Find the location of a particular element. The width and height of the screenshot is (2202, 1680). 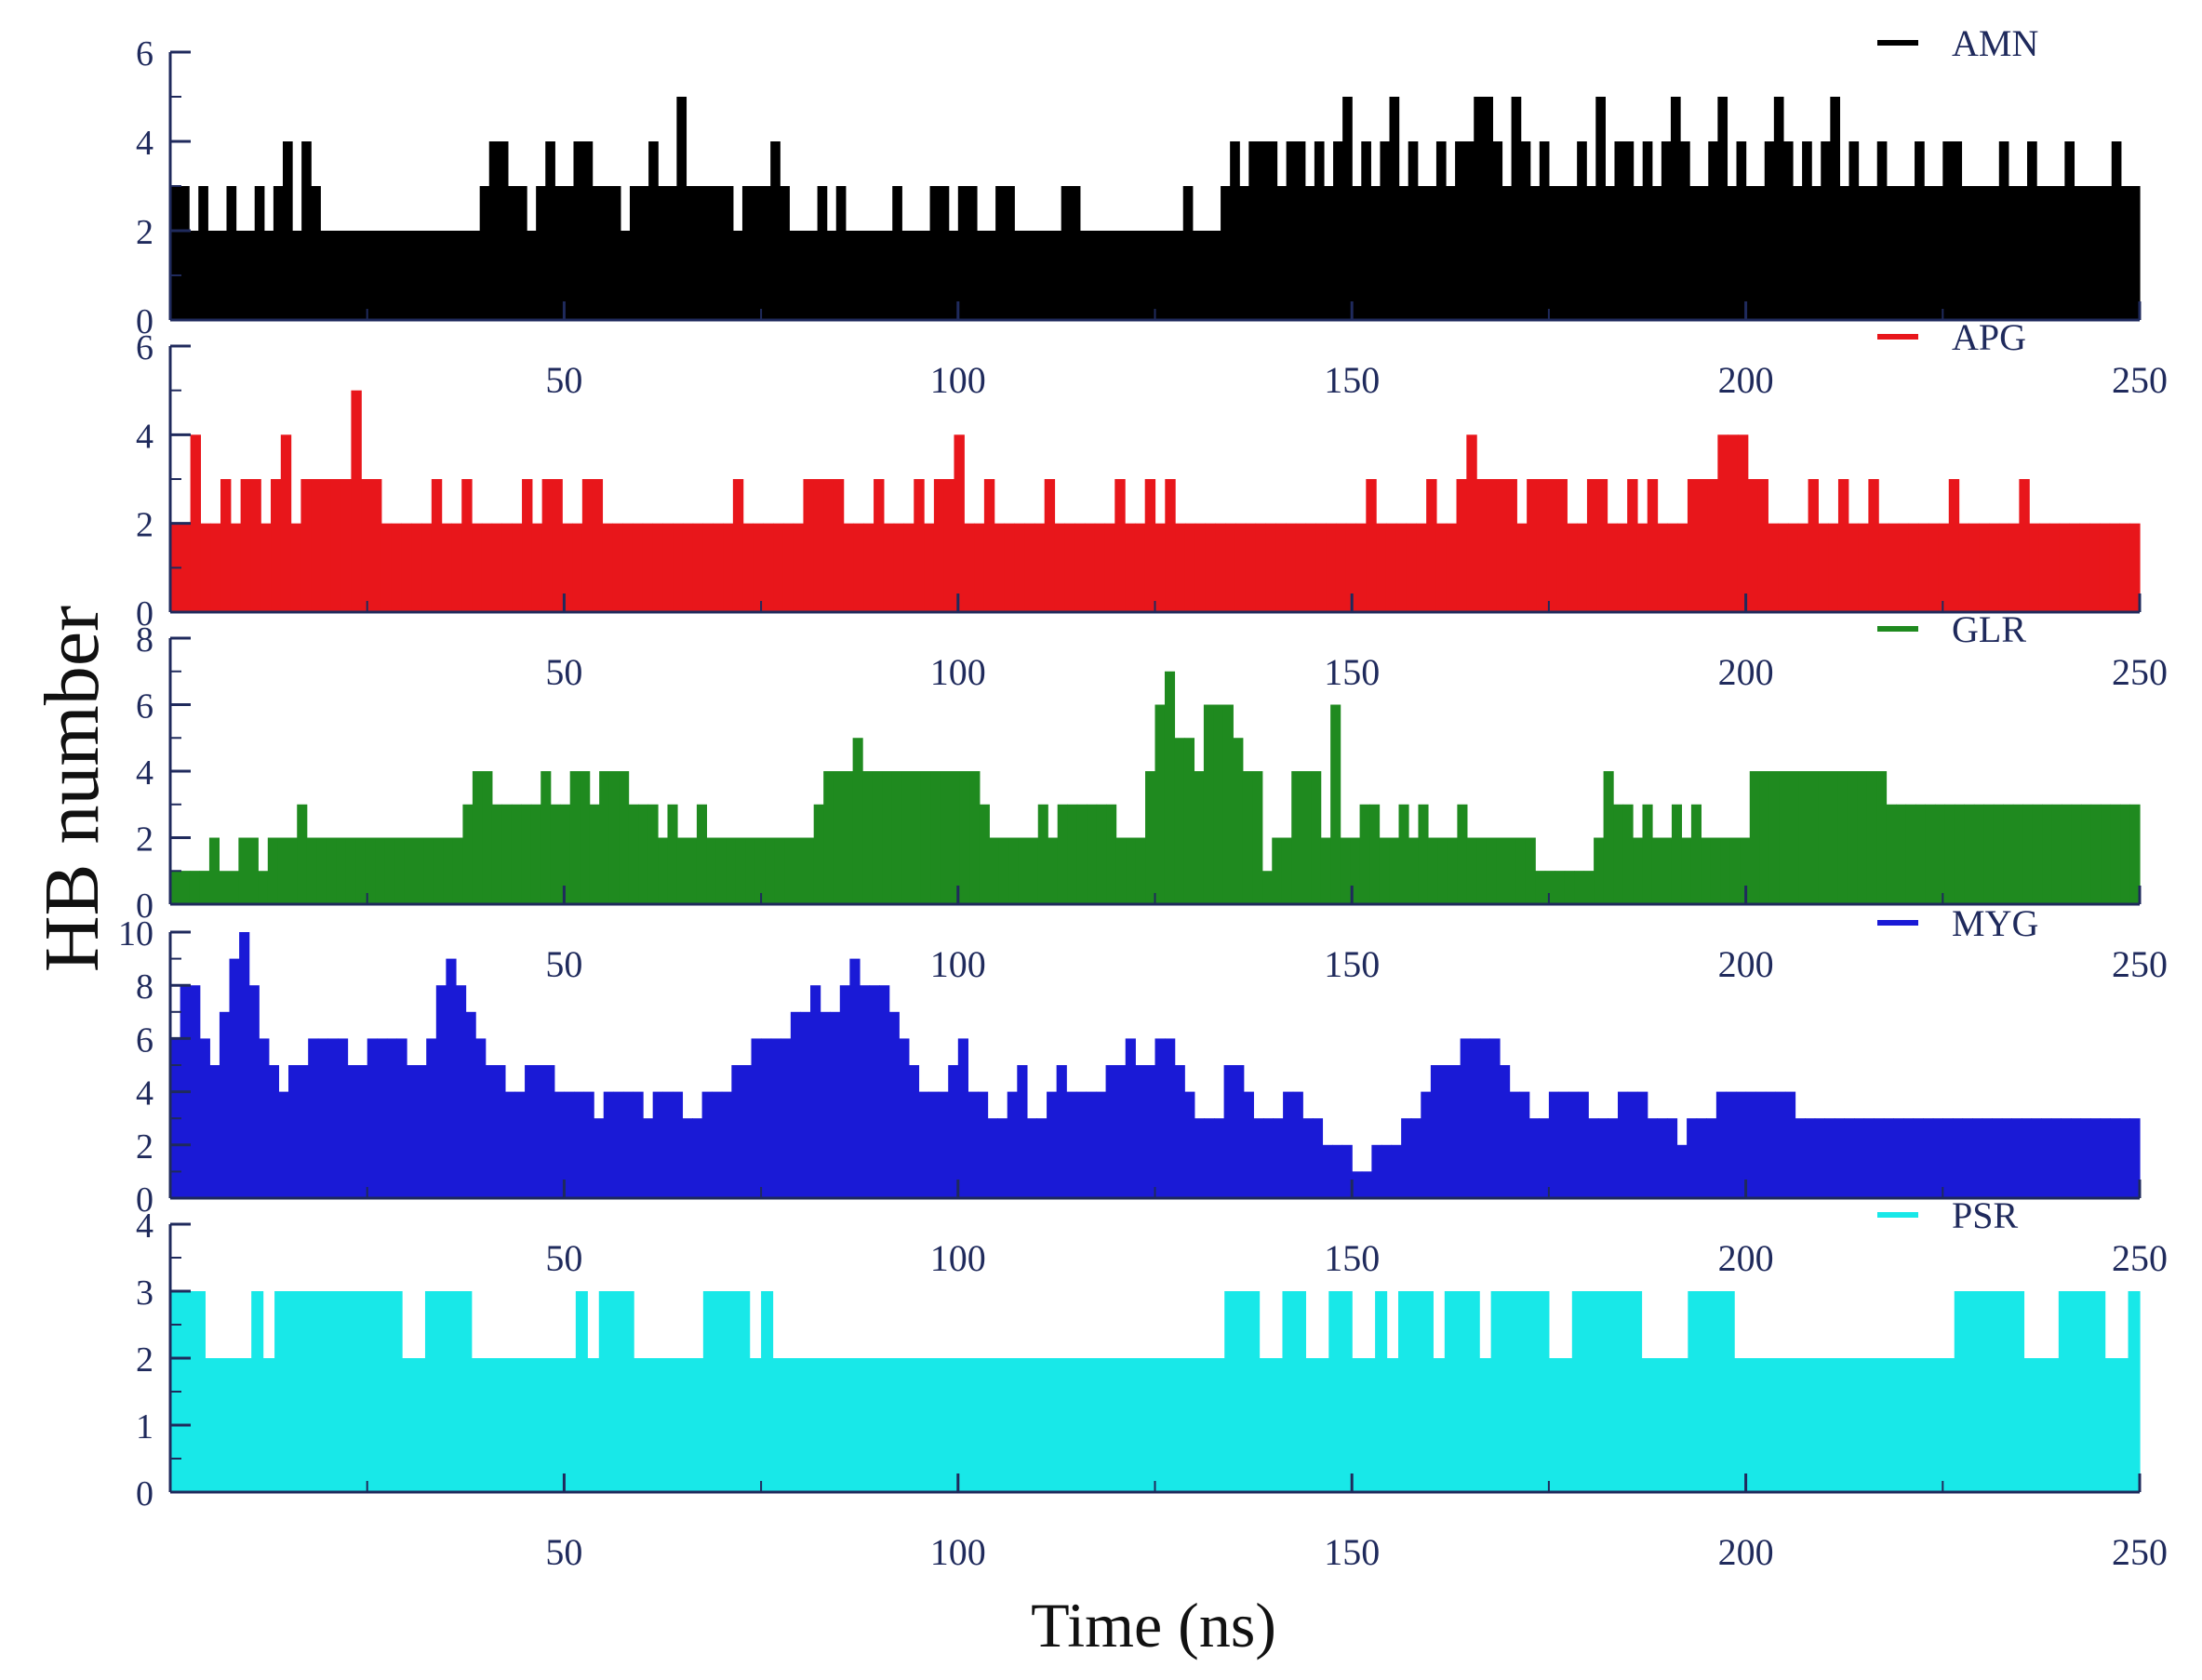

x-tick-label: 50 is located at coordinates (563, 1552).